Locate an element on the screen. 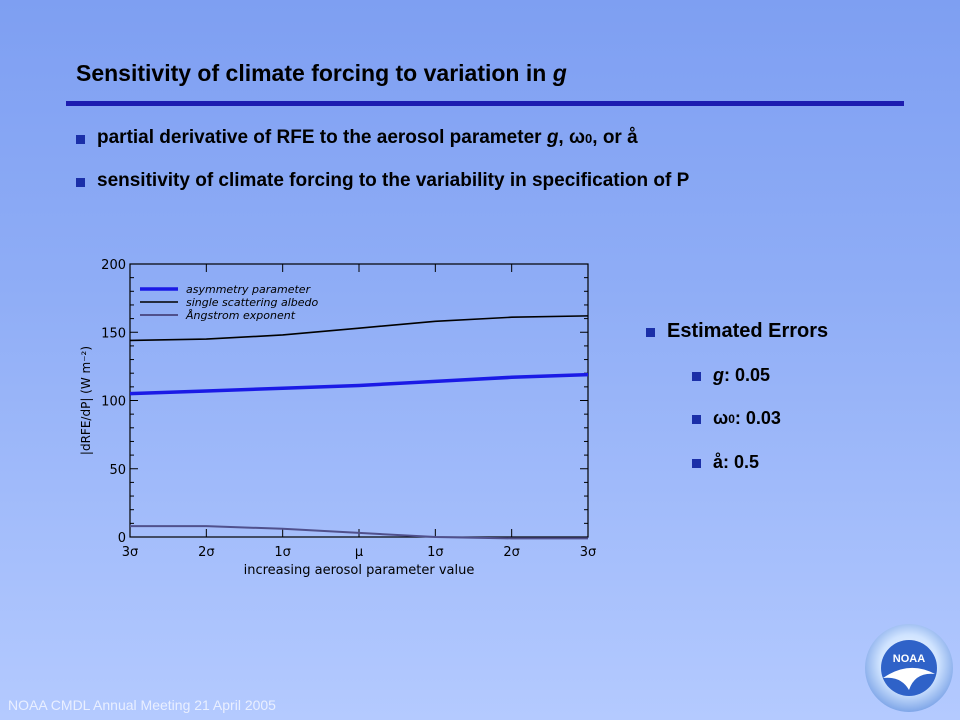 This screenshot has width=960, height=720. noaa-logo: NOAA is located at coordinates (909, 668).